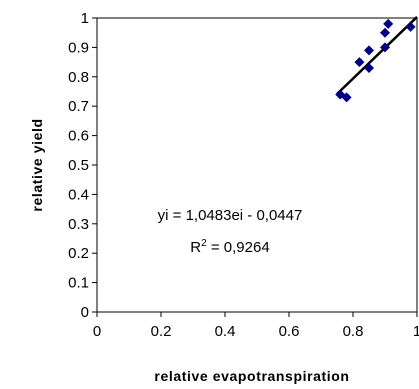 The width and height of the screenshot is (419, 389). I want to click on y-tick-label: 0.4, so click(78, 194).